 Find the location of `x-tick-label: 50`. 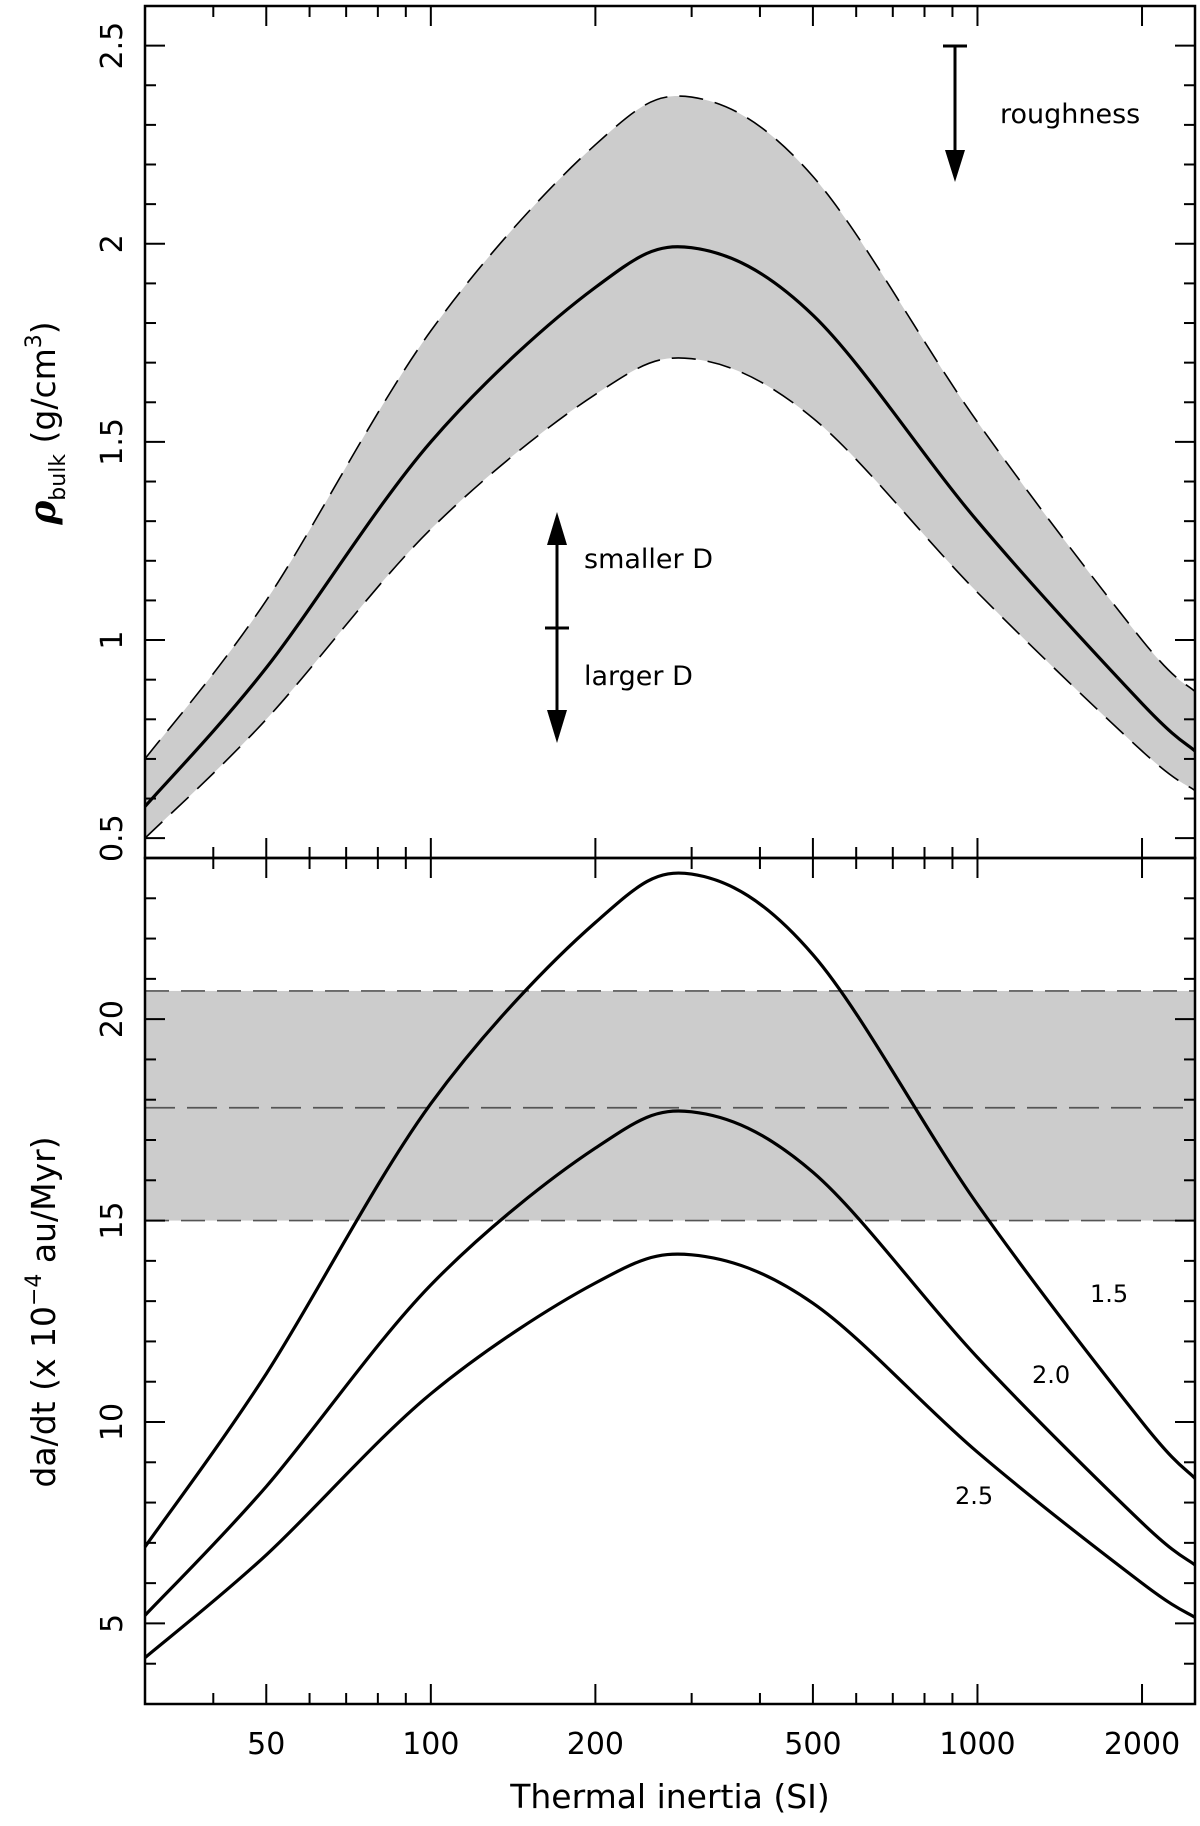

x-tick-label: 50 is located at coordinates (266, 1744).